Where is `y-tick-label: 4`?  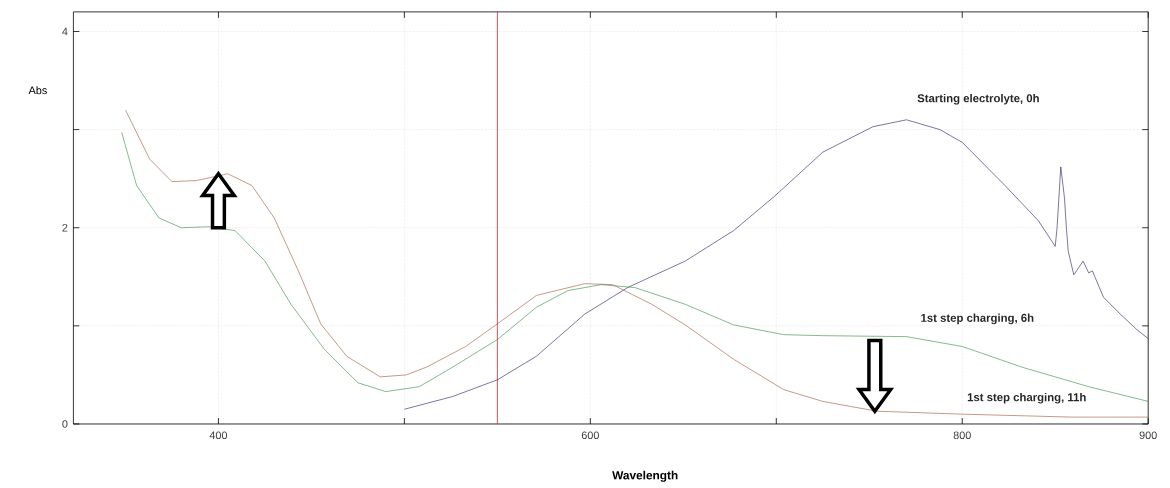
y-tick-label: 4 is located at coordinates (65, 31).